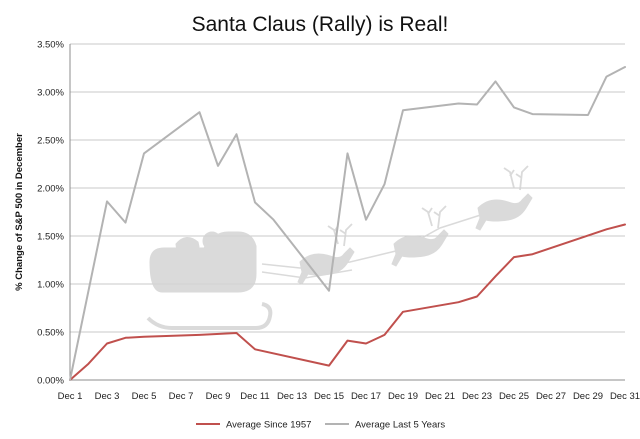  What do you see at coordinates (376, 240) in the screenshot?
I see `harness-line` at bounding box center [376, 240].